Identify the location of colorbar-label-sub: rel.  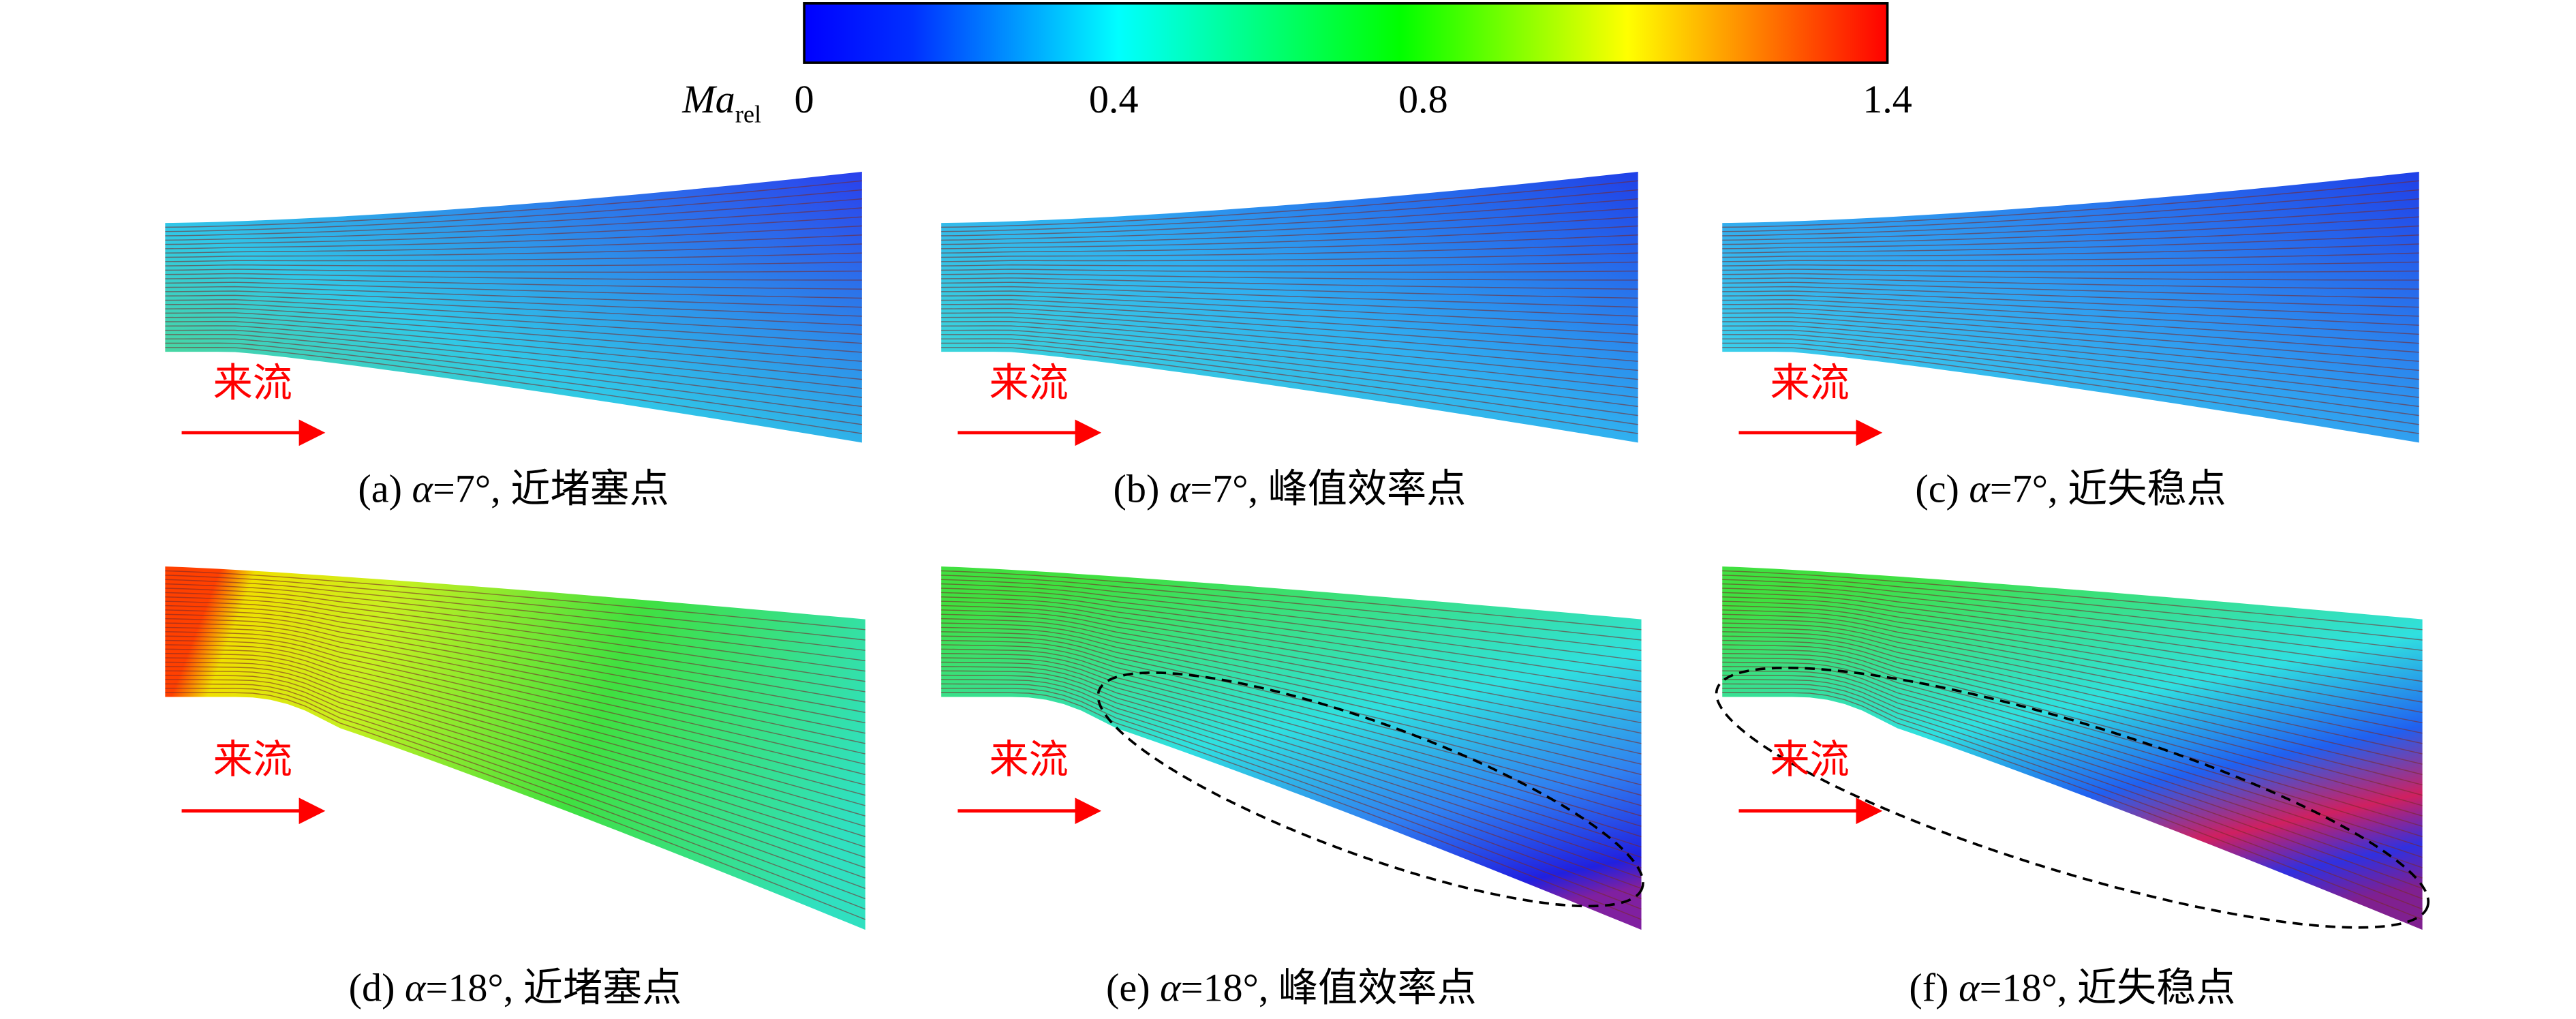
(748, 113).